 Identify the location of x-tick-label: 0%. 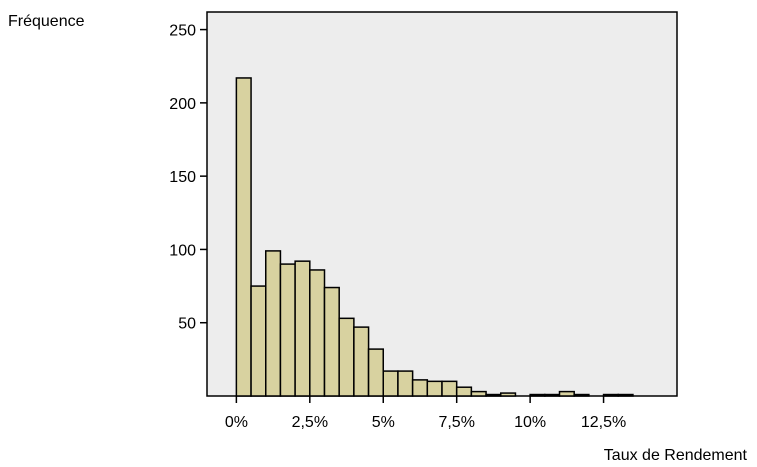
(236, 422).